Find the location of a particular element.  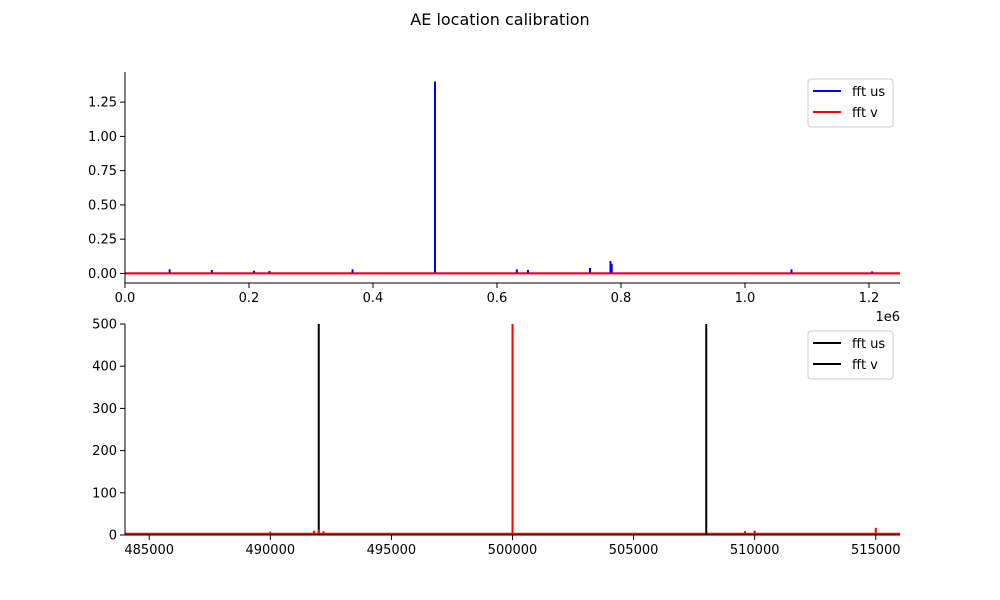

panel1-y-tick-label-3: 0.75 is located at coordinates (102, 171).